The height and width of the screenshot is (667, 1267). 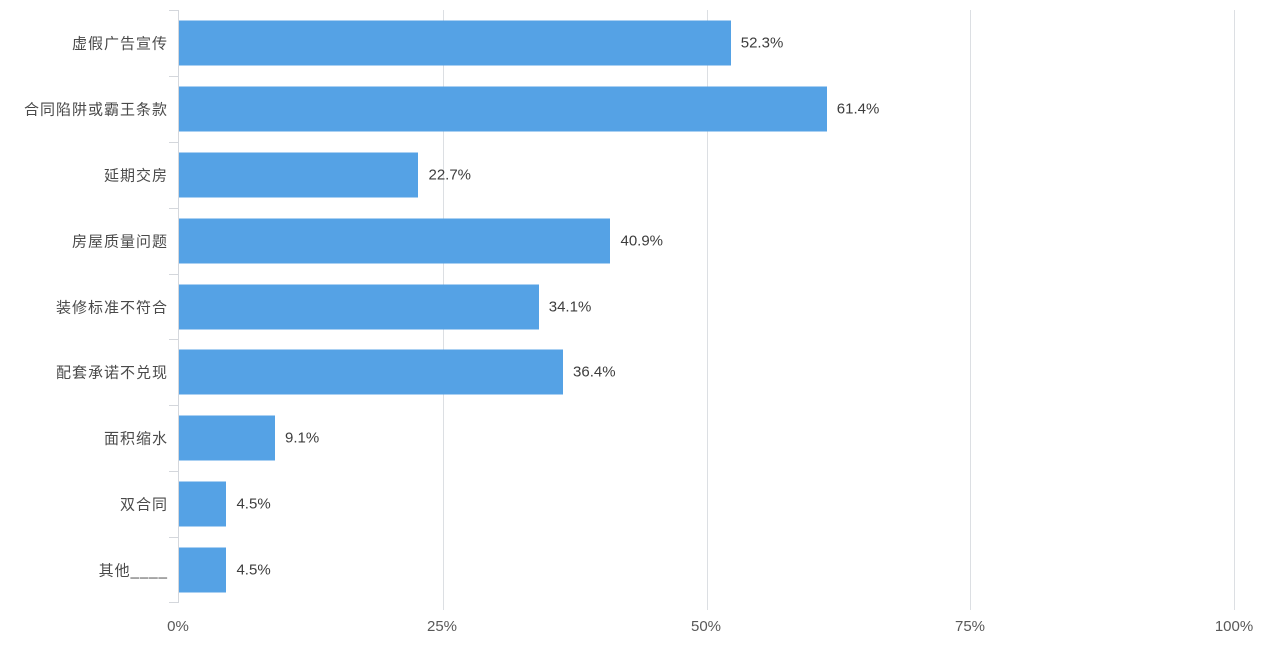 What do you see at coordinates (143, 505) in the screenshot?
I see `category-label: 双合同` at bounding box center [143, 505].